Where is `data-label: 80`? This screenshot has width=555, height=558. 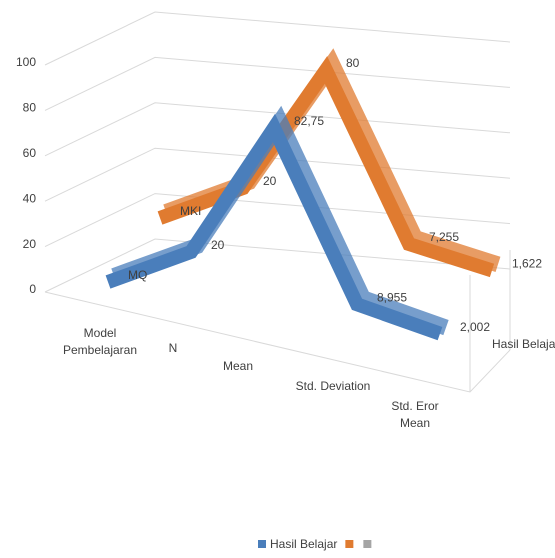
data-label: 80 is located at coordinates (353, 63).